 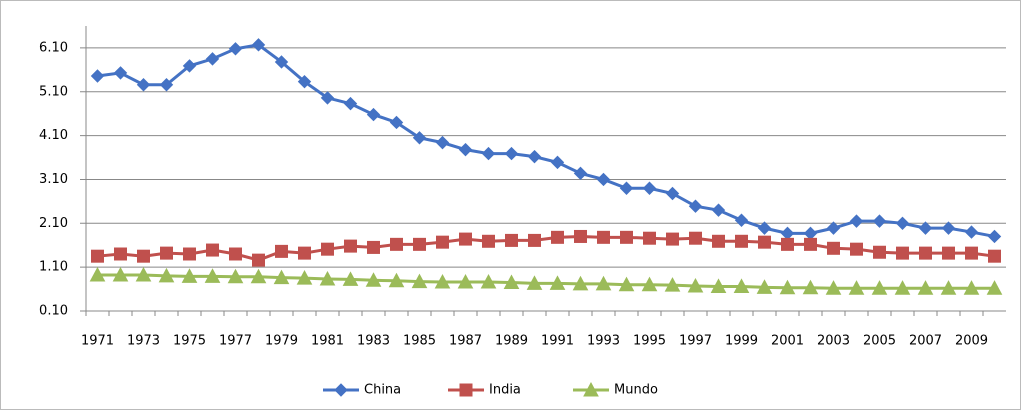 I want to click on series-line, so click(x=546, y=281).